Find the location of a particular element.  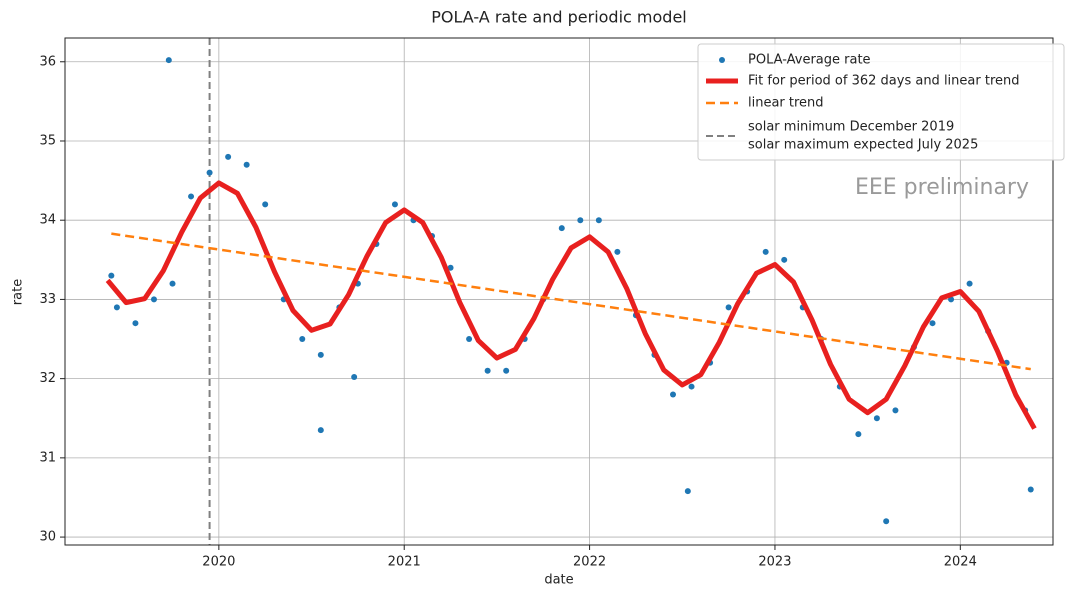

x-tick-label: 2020 is located at coordinates (218, 562).